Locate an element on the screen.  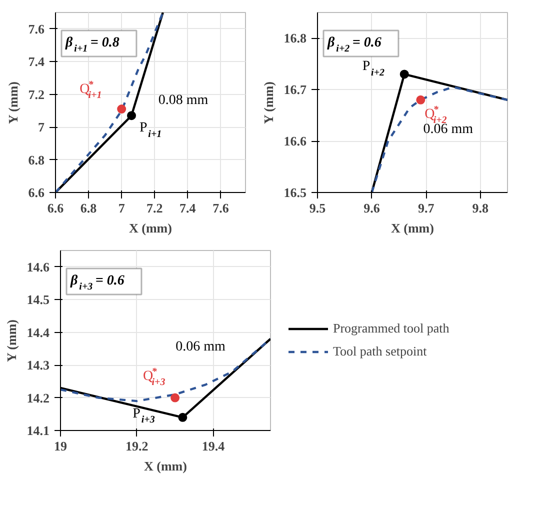
y-tick-label: 14.1 is located at coordinates (38, 430).